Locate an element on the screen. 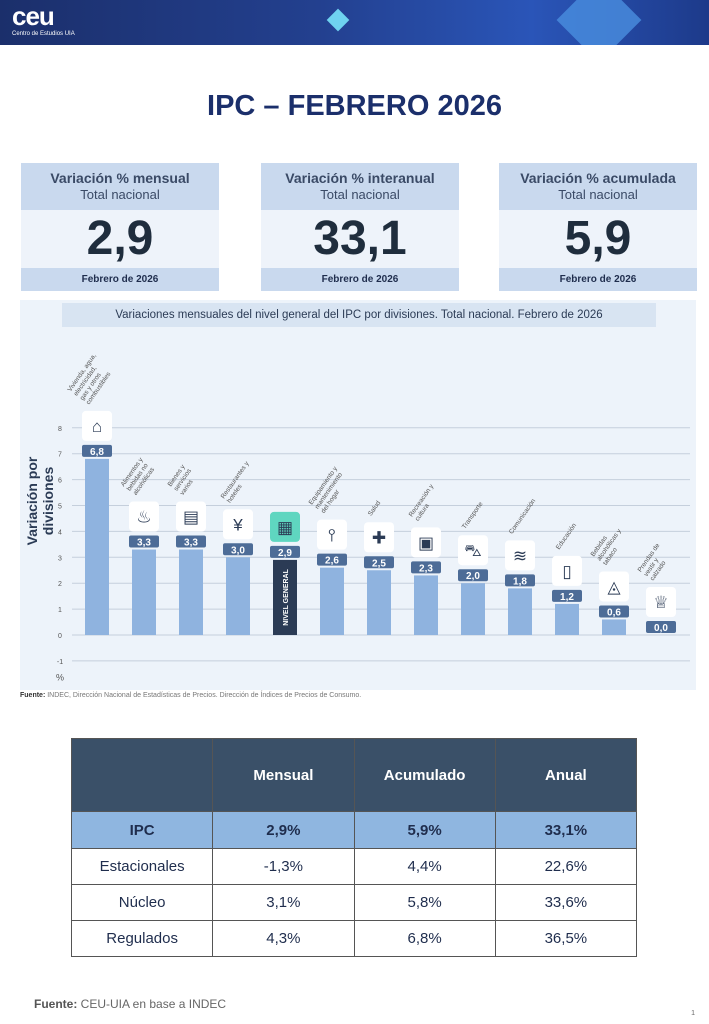 This screenshot has height=1024, width=709. page-source-text: CEU-UIA en base a INDEC is located at coordinates (152, 1004).